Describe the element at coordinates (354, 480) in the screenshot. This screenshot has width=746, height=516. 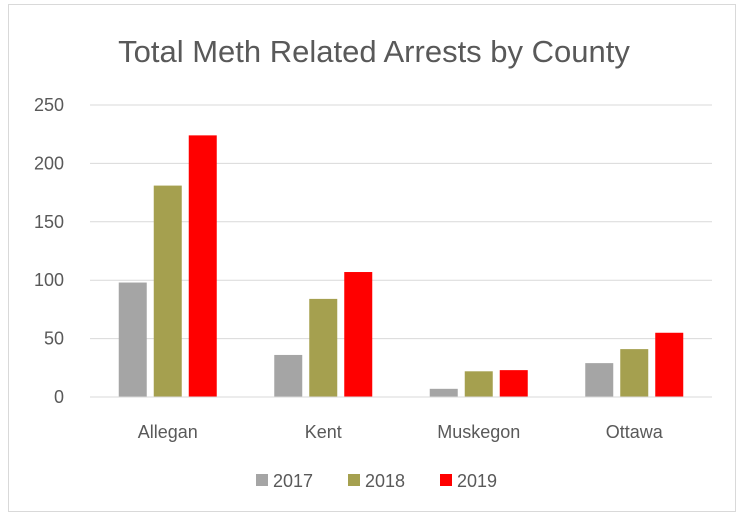
I see `legend-swatch-2018` at that location.